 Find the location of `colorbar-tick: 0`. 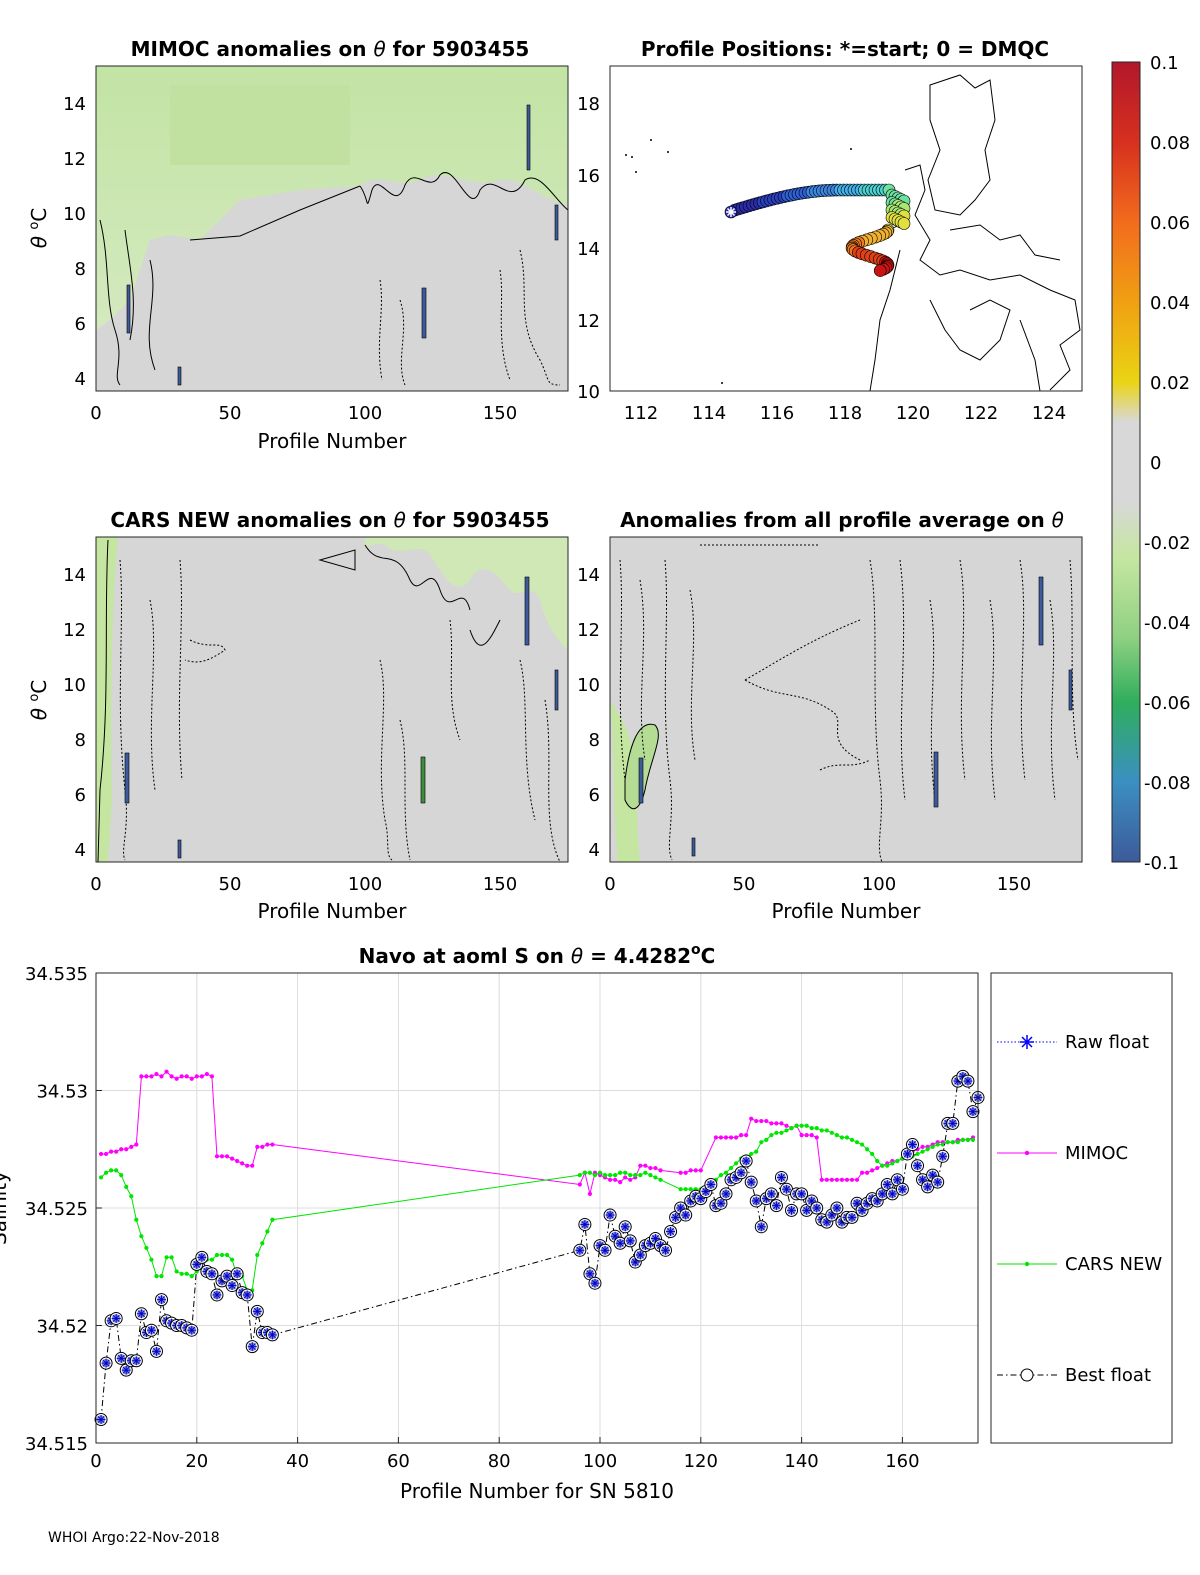

colorbar-tick: 0 is located at coordinates (1155, 463).